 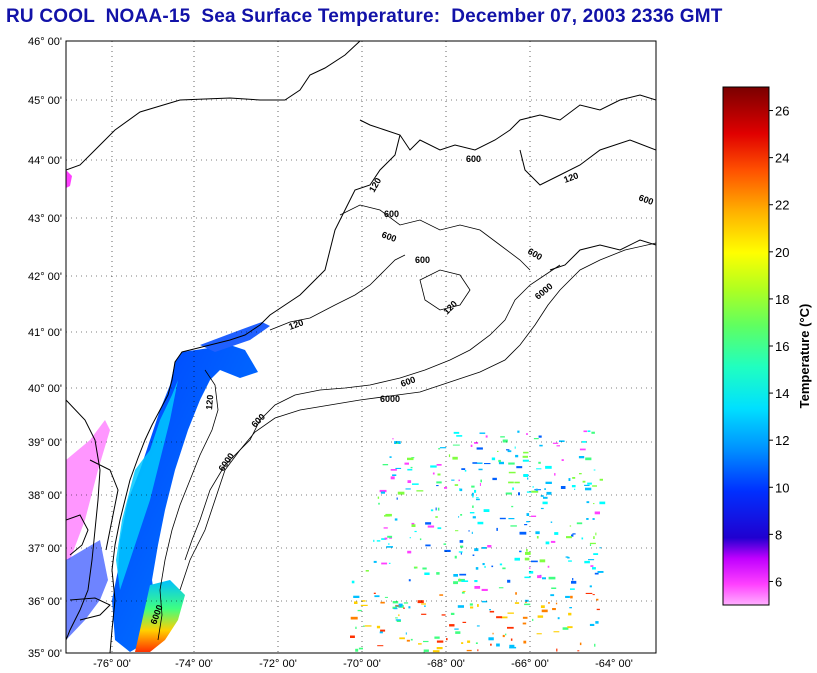 What do you see at coordinates (296, 324) in the screenshot?
I see `isobath-label: 120` at bounding box center [296, 324].